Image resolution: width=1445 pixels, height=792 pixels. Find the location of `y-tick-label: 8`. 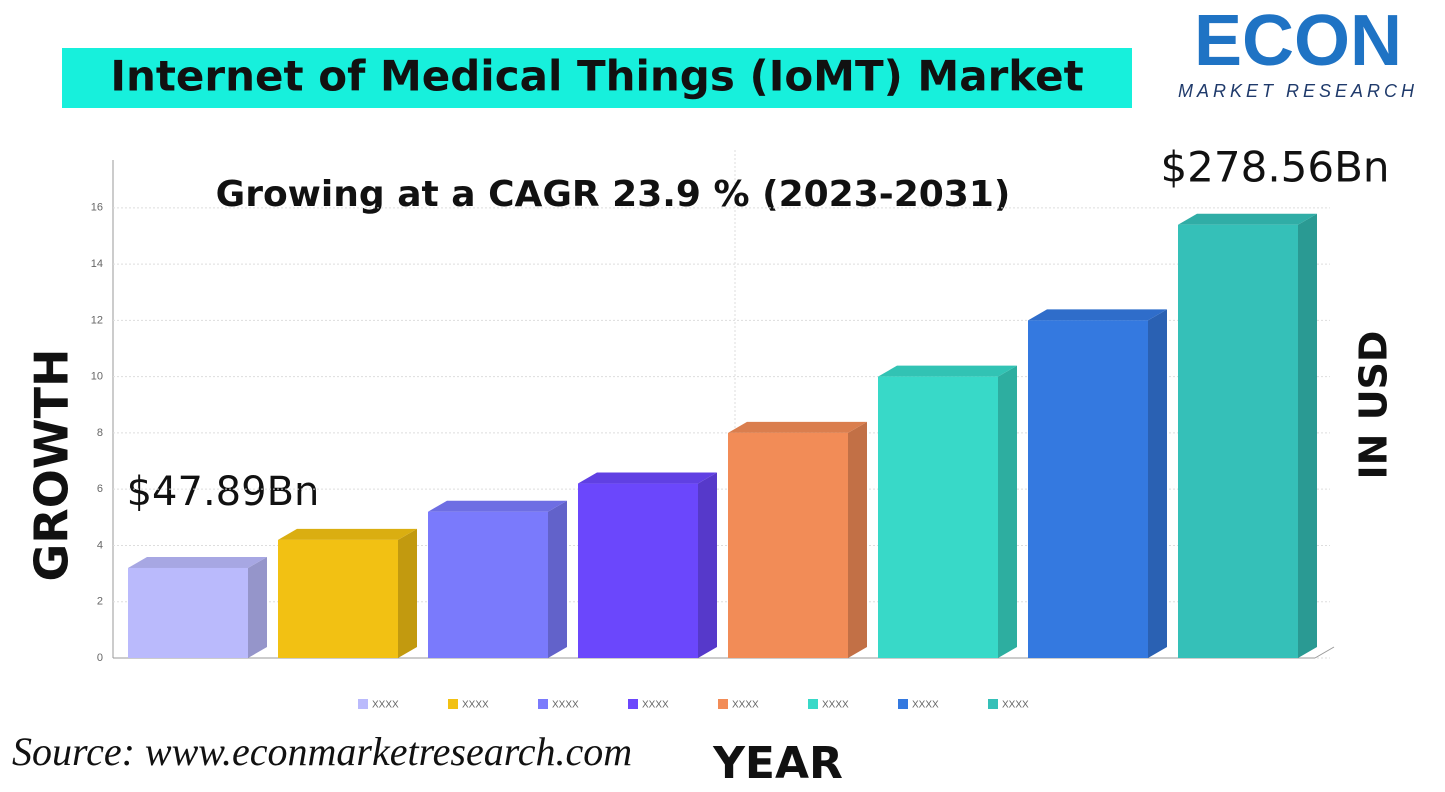

y-tick-label: 8 is located at coordinates (100, 433).